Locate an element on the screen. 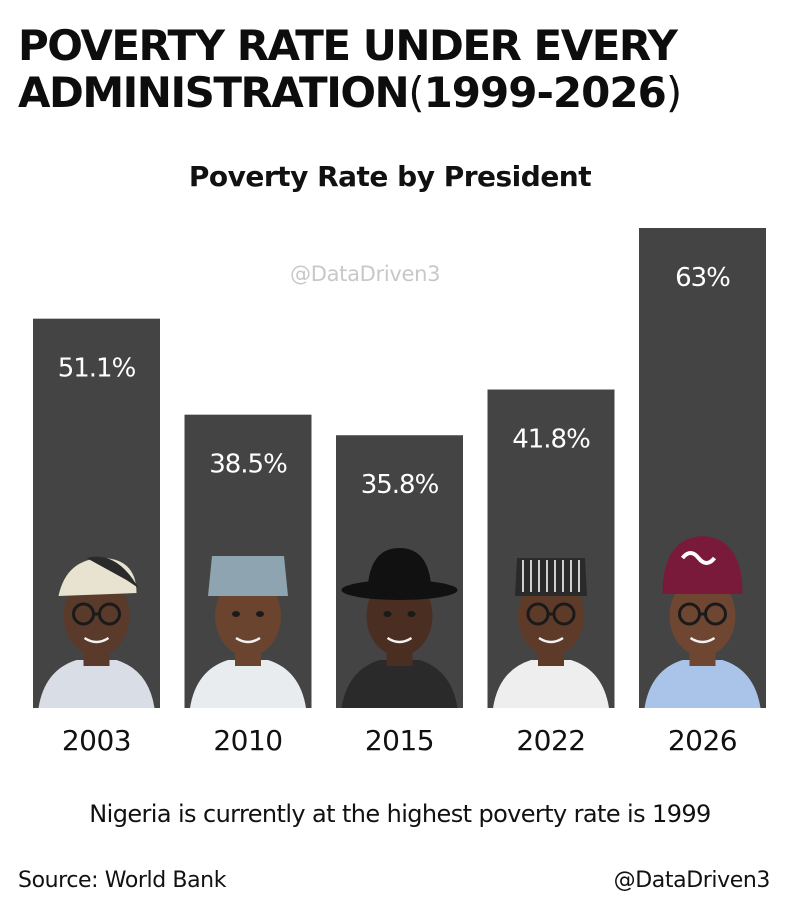 The width and height of the screenshot is (800, 900). data-label-2003: 51.1% is located at coordinates (97, 369).